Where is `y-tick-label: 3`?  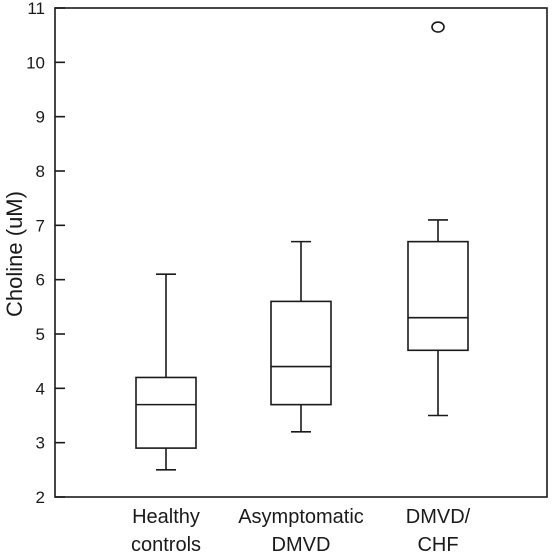
y-tick-label: 3 is located at coordinates (40, 443).